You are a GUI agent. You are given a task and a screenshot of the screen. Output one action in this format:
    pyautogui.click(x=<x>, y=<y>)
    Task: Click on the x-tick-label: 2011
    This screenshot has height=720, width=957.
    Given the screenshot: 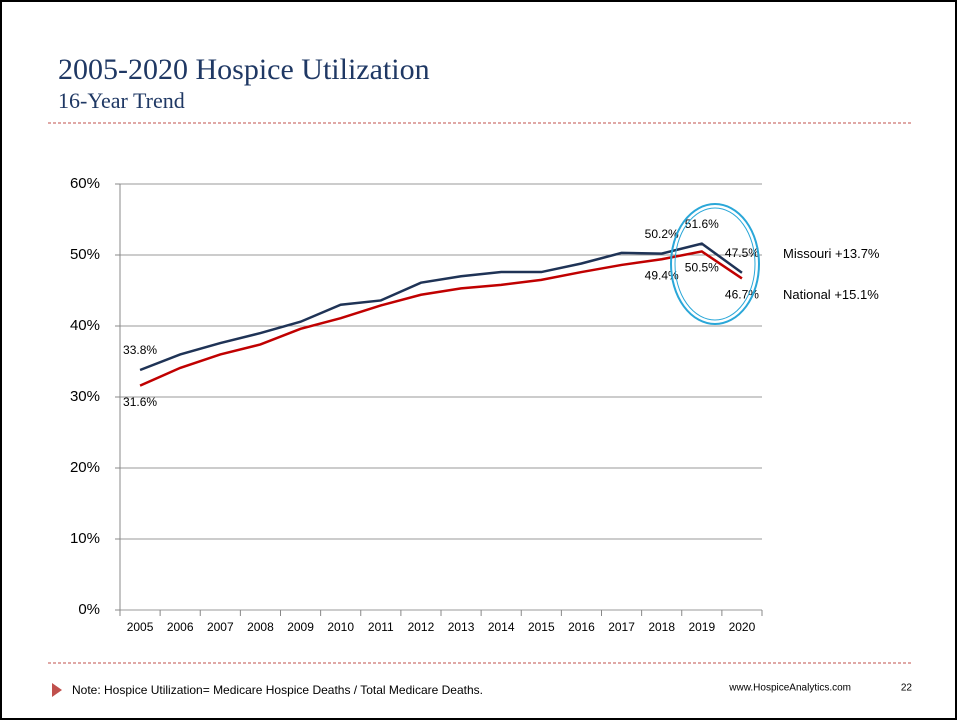 What is the action you would take?
    pyautogui.click(x=381, y=627)
    